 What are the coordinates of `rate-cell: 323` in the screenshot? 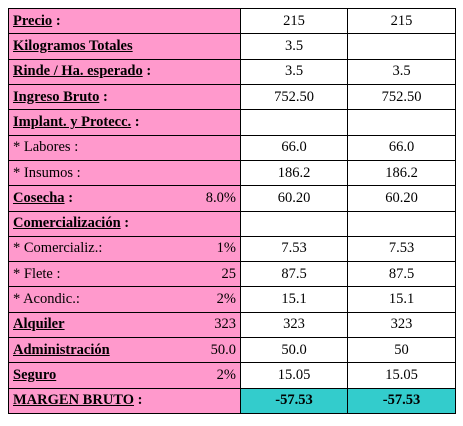 It's located at (212, 325).